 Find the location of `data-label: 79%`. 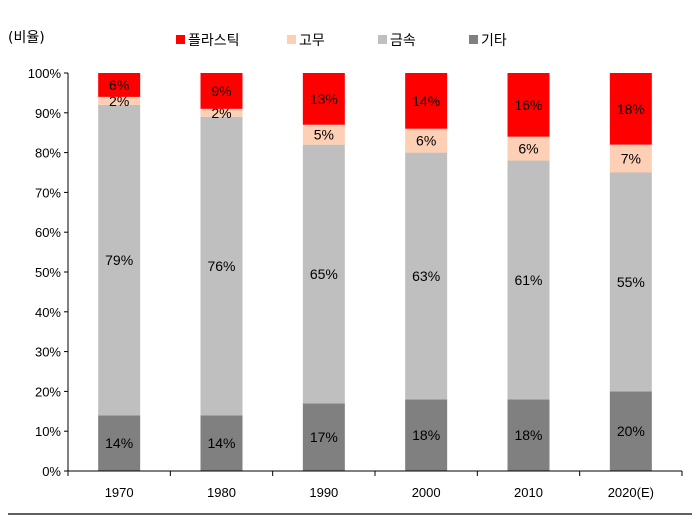

data-label: 79% is located at coordinates (119, 260).